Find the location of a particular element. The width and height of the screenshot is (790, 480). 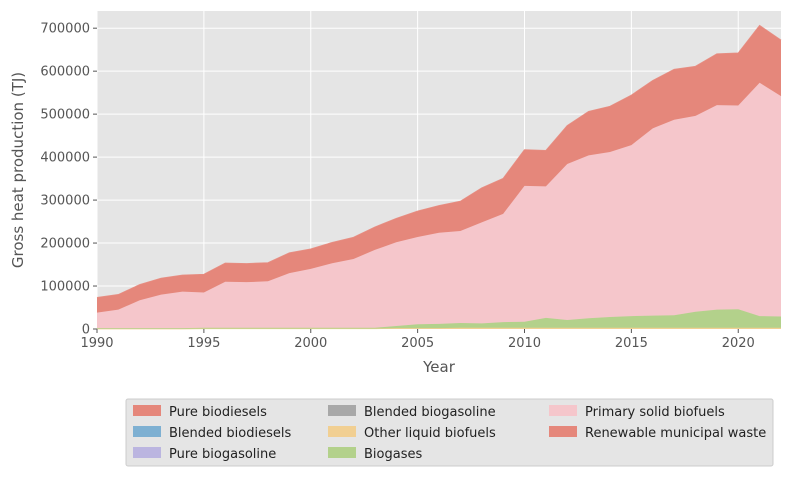

x-ticks: 1990 1995 2000 2005 2010 2015 2020 is located at coordinates (417, 340).